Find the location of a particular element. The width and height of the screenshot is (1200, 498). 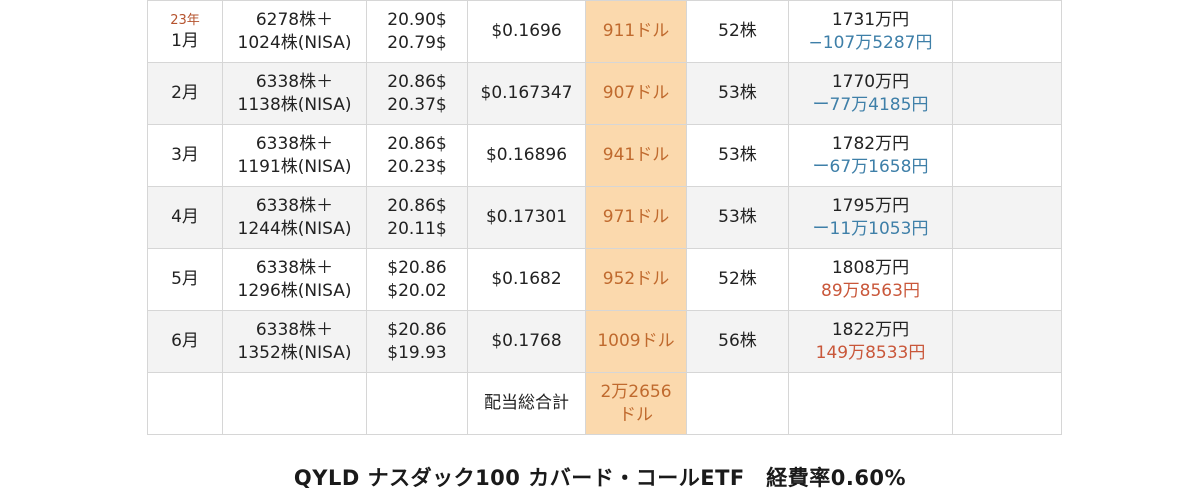

dividend-total: 911ドル is located at coordinates (636, 31).